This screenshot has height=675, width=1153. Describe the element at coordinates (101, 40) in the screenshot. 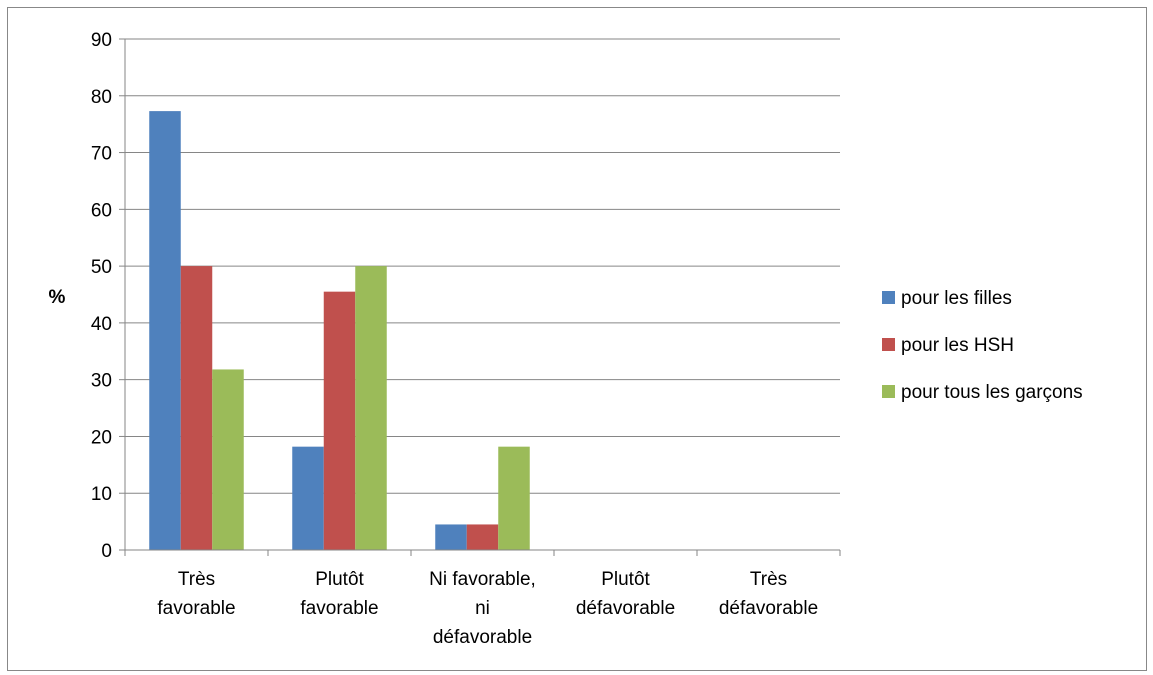

I see `y-tick-label: 90` at that location.